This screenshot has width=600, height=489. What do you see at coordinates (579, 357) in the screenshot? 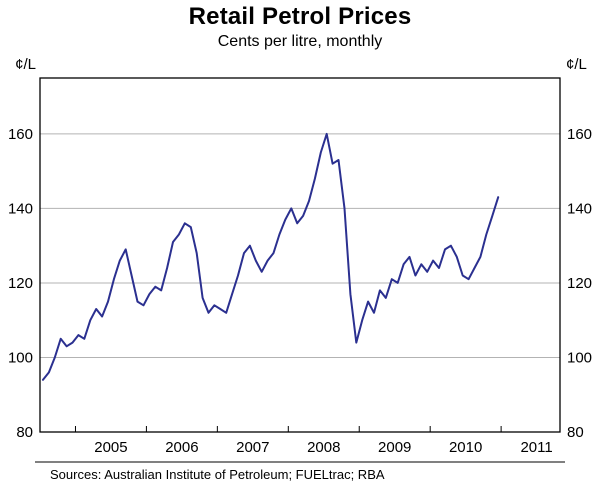
I see `y-axis-label-right: 100` at bounding box center [579, 357].